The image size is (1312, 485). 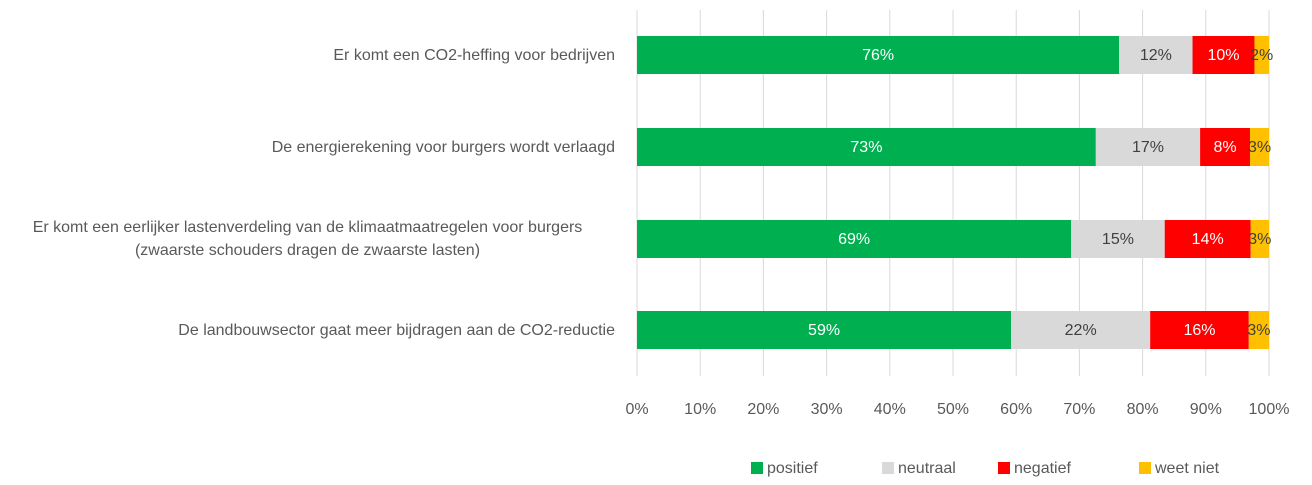 What do you see at coordinates (1042, 468) in the screenshot?
I see `legend-label: negatief` at bounding box center [1042, 468].